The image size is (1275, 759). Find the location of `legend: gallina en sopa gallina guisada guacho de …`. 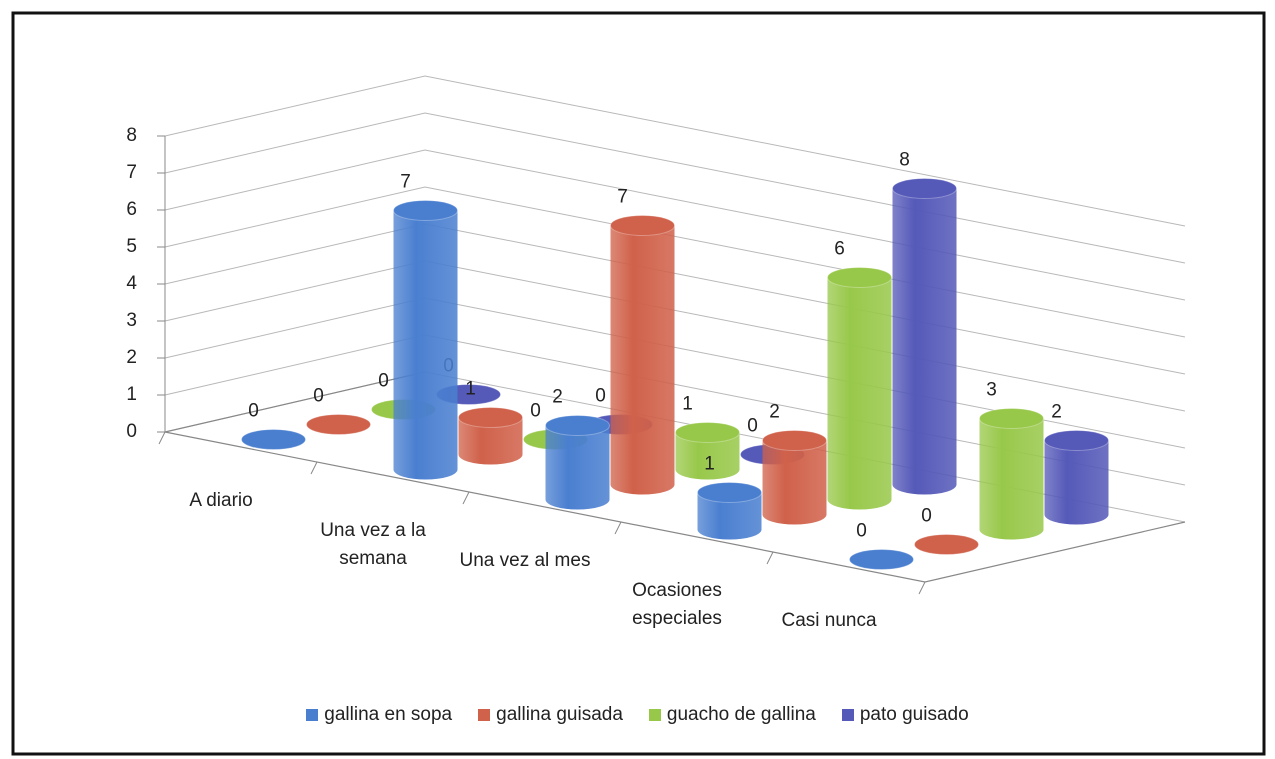

legend: gallina en sopa gallina guisada guacho de … is located at coordinates (637, 715).